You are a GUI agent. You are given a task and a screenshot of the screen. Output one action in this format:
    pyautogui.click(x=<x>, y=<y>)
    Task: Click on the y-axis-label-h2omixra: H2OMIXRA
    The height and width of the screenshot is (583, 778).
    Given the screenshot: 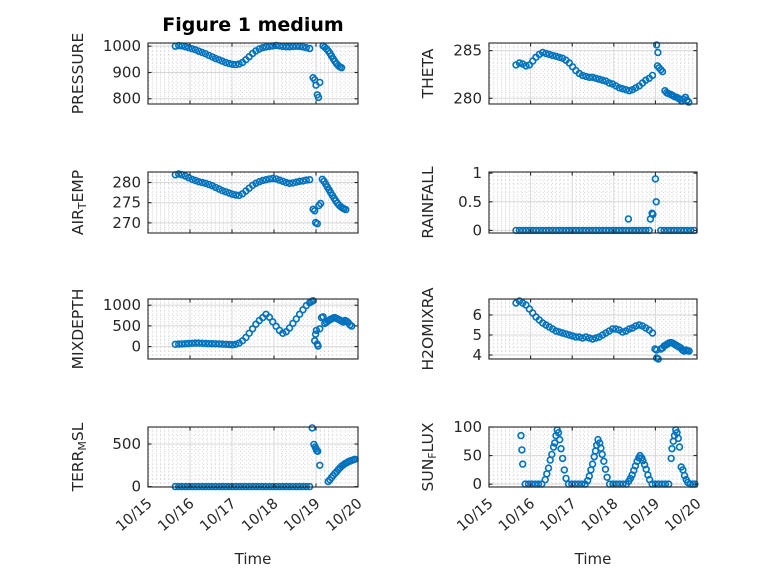 What is the action you would take?
    pyautogui.click(x=428, y=328)
    